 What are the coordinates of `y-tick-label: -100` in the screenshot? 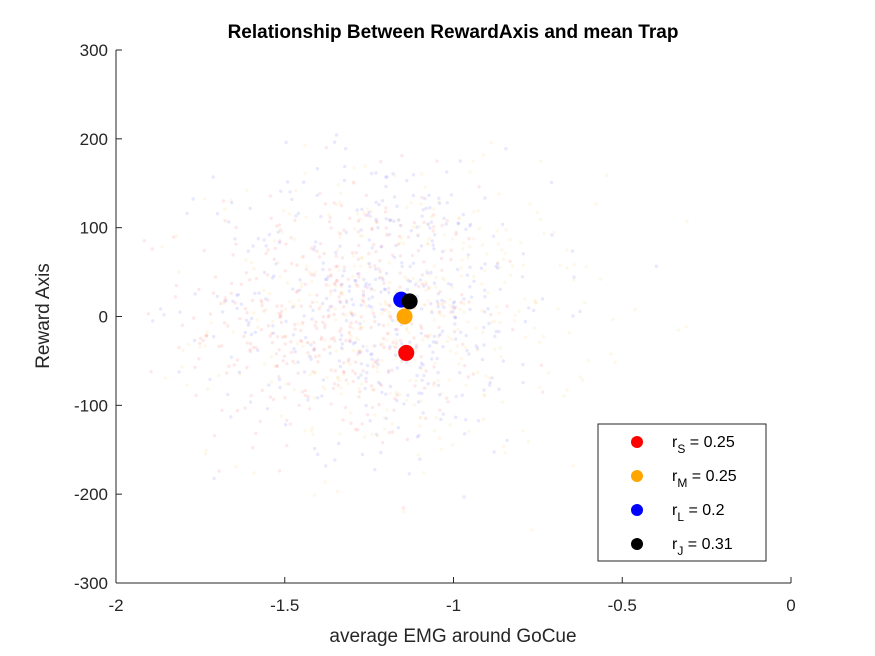 It's located at (91, 405).